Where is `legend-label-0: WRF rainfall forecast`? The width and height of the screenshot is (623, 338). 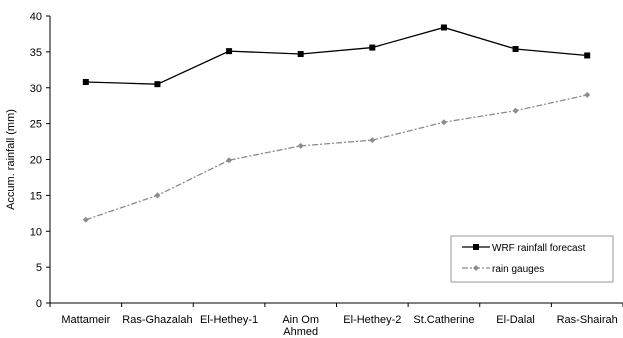 legend-label-0: WRF rainfall forecast is located at coordinates (539, 248).